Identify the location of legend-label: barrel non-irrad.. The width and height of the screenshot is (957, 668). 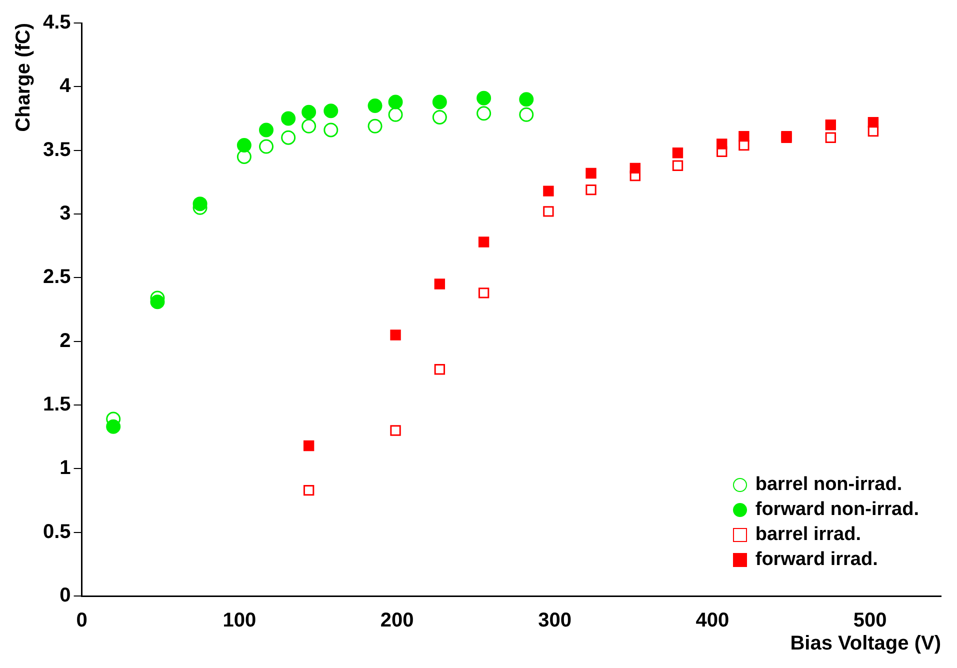
(828, 485).